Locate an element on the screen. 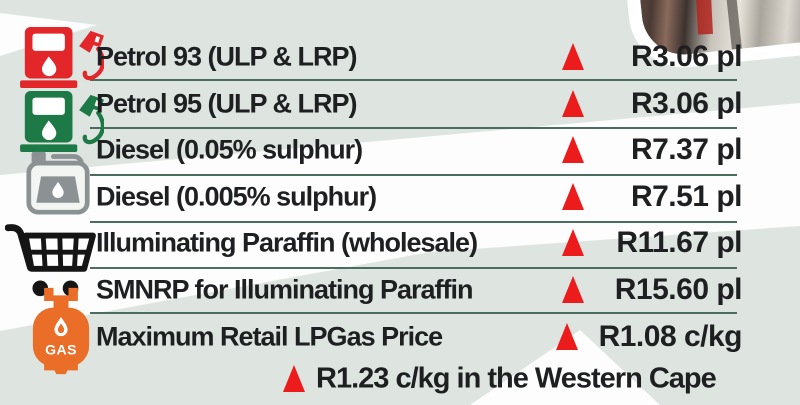 This screenshot has width=800, height=405. footnote-text: R1.23 c/kg in the Western Cape is located at coordinates (516, 378).